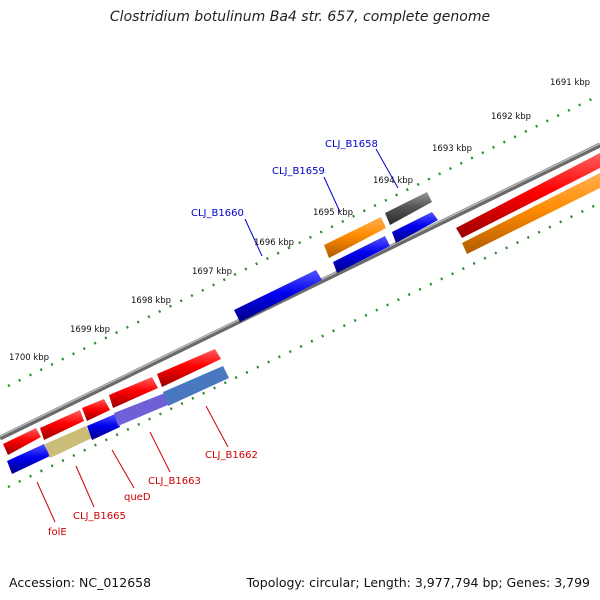 The width and height of the screenshot is (600, 600). What do you see at coordinates (29, 358) in the screenshot?
I see `scale-label: 1700 kbp` at bounding box center [29, 358].